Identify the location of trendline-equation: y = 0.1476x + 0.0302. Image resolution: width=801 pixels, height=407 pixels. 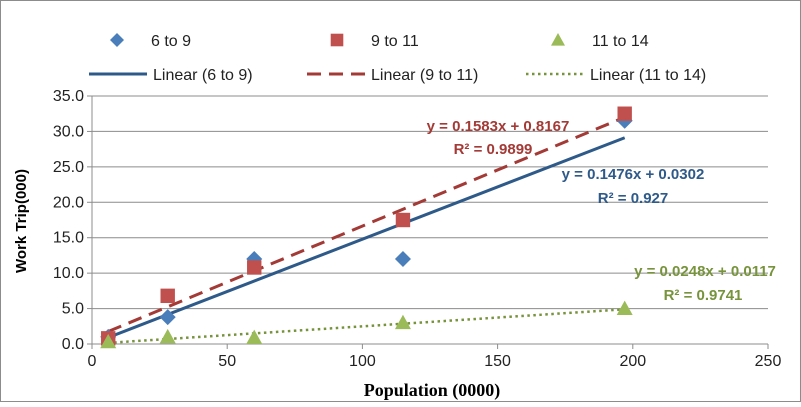
(633, 174).